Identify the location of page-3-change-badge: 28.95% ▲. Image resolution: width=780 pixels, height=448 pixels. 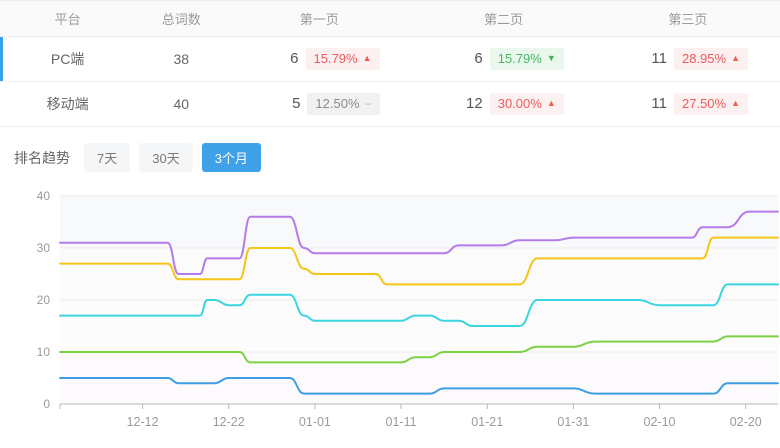
(710, 59).